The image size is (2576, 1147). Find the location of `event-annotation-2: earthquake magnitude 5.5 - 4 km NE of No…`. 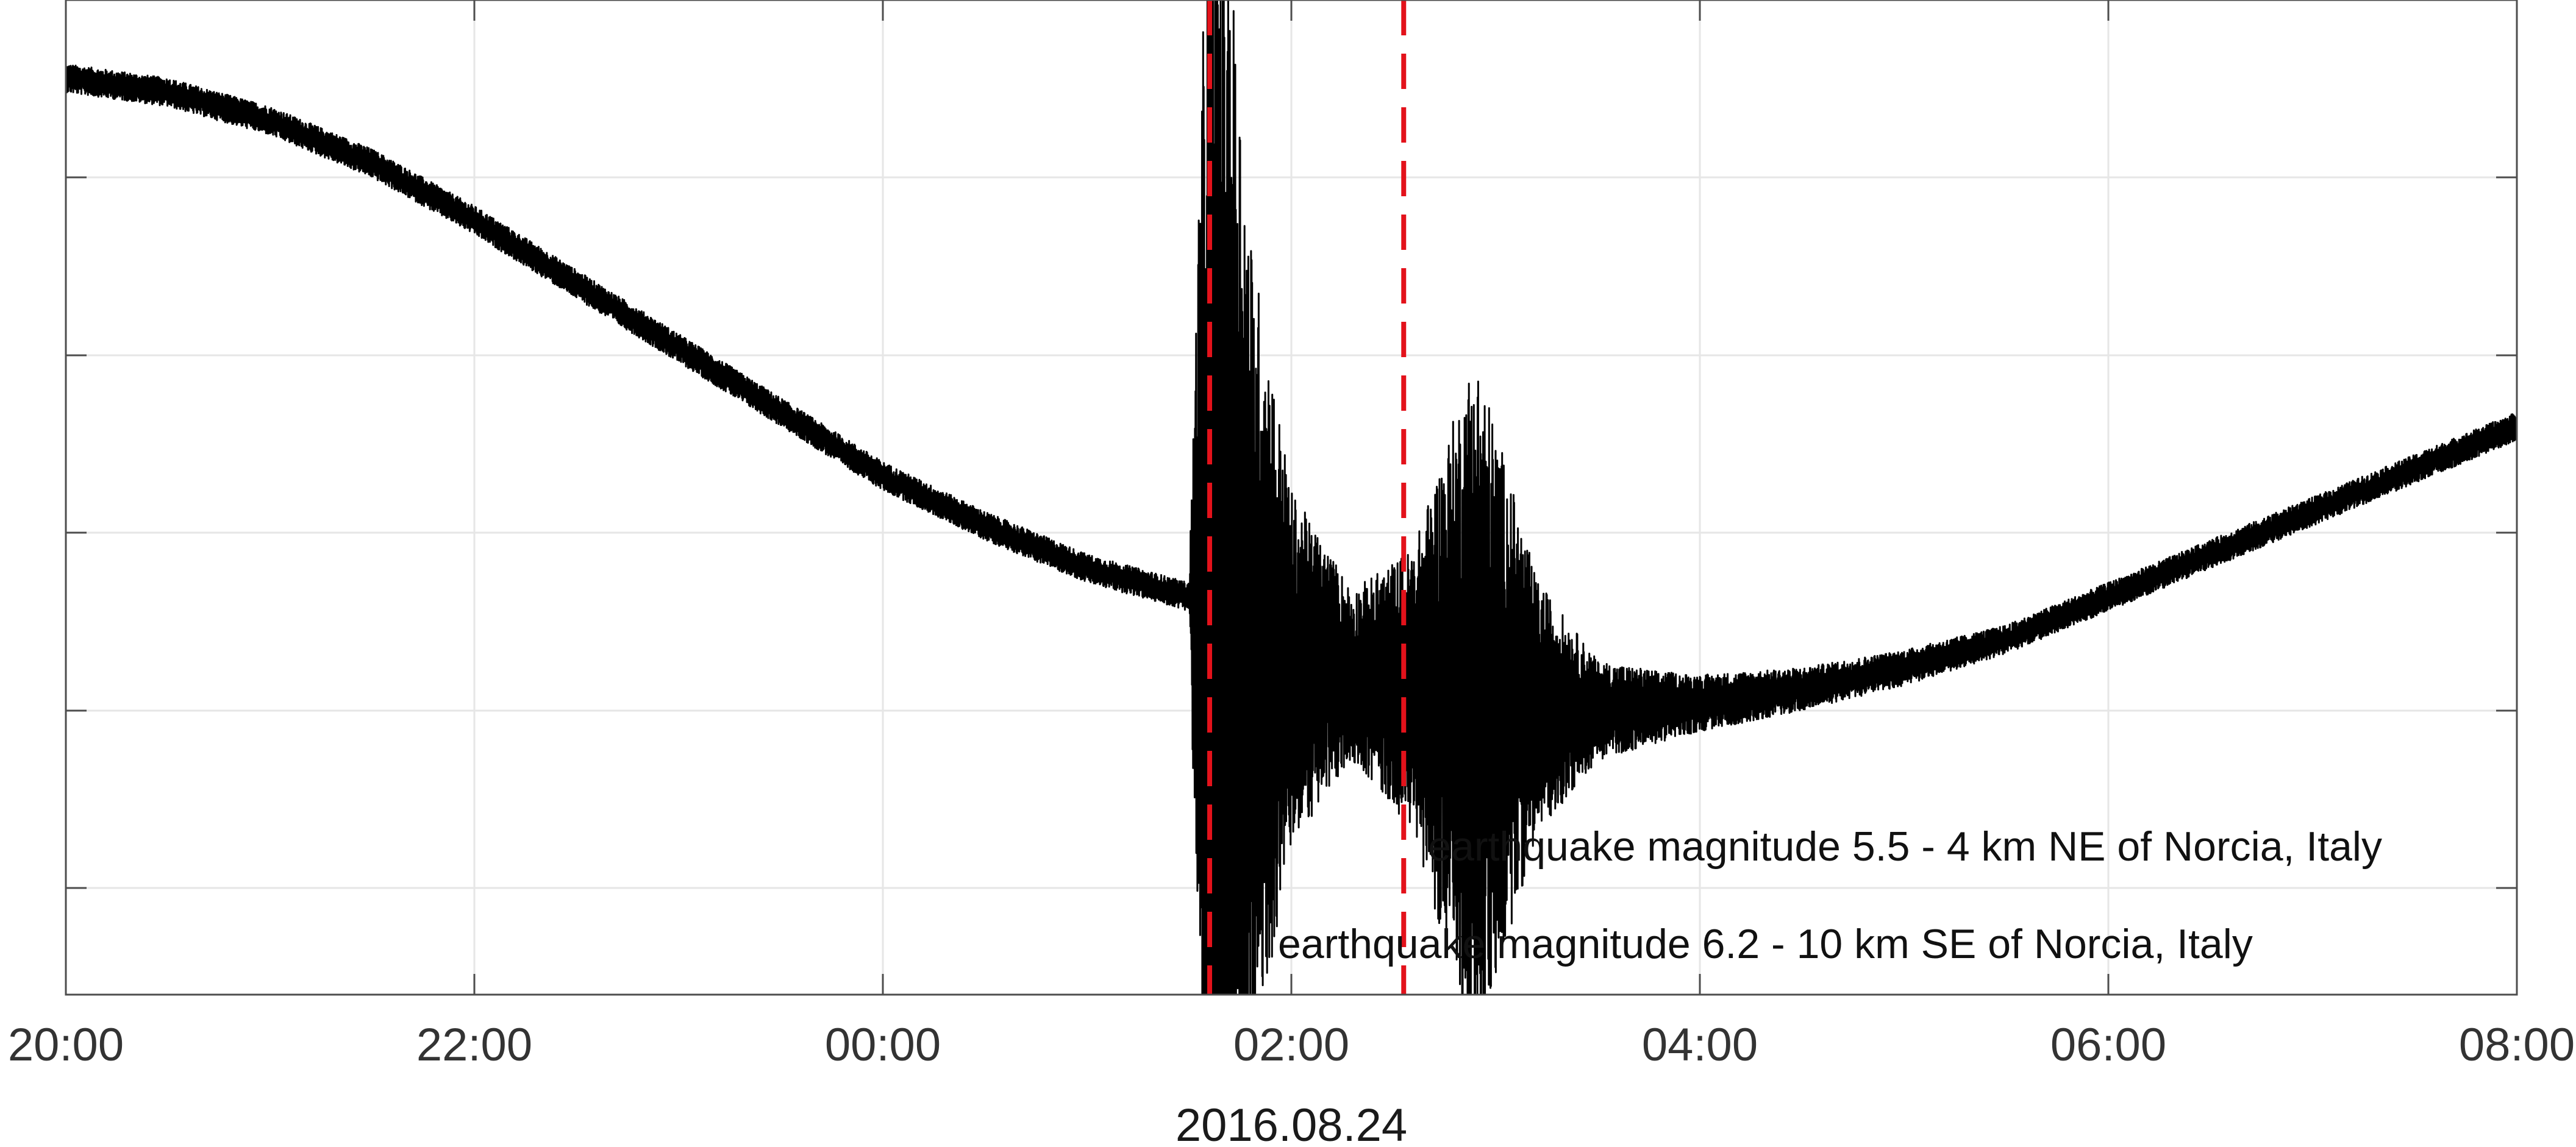

event-annotation-2: earthquake magnitude 5.5 - 4 km NE of No… is located at coordinates (1905, 846).